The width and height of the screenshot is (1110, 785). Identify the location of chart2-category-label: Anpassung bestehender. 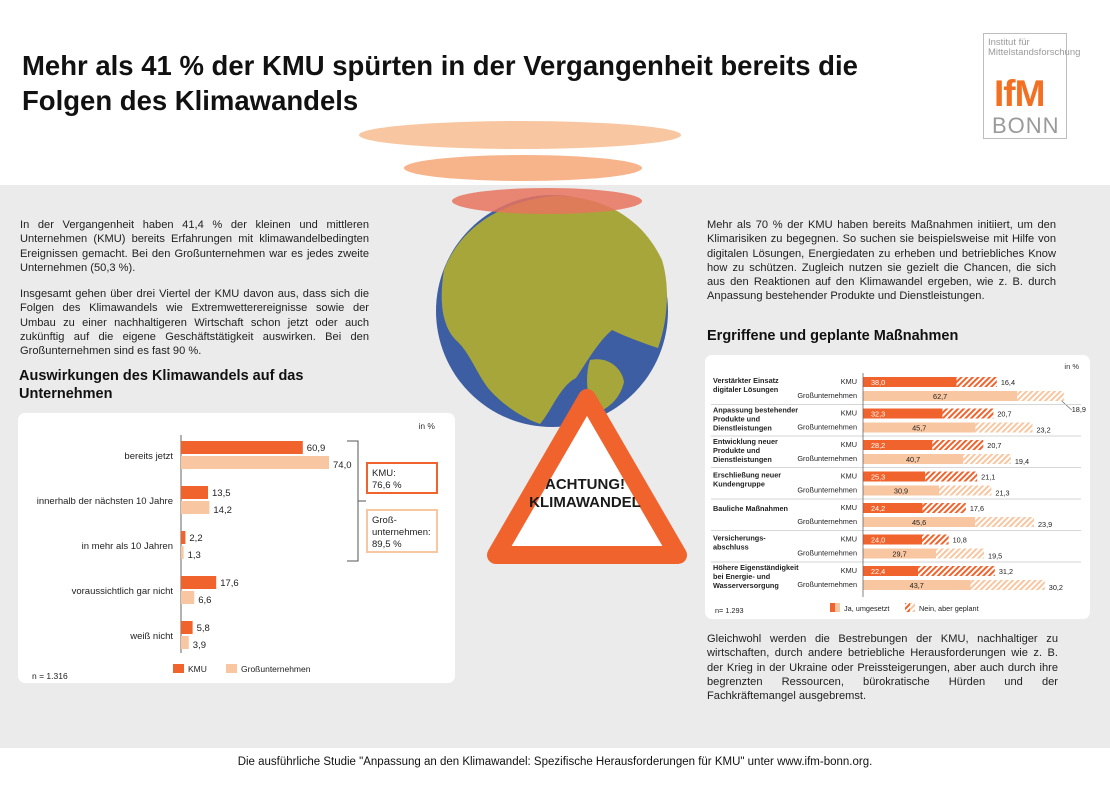
(755, 410).